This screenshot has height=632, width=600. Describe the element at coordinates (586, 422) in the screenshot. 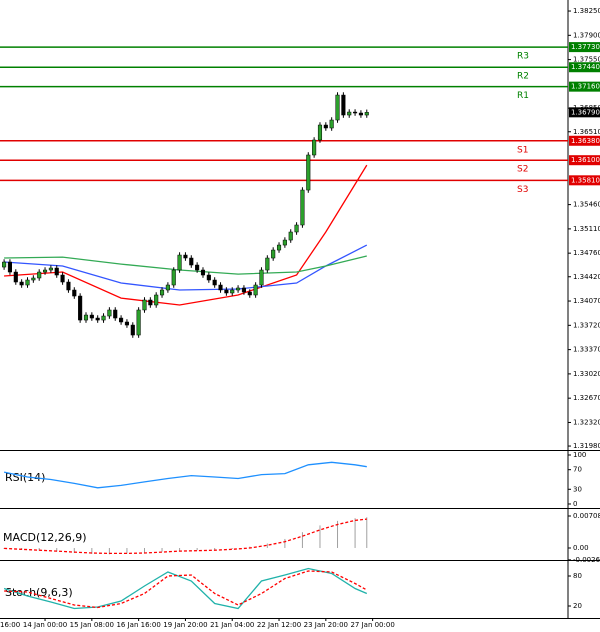

I see `y-tick-label: 1.32320` at that location.